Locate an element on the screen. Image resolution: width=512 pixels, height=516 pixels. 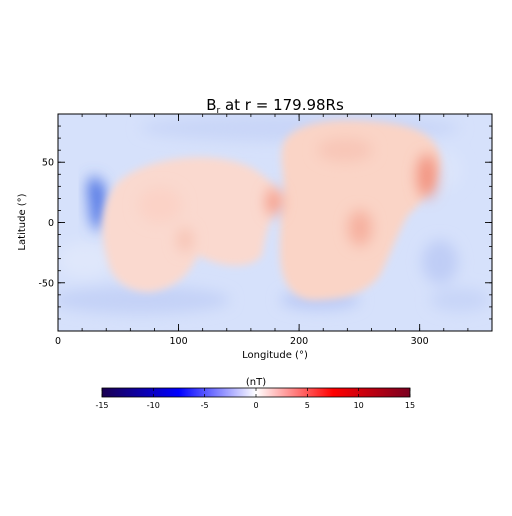
colorbar-tick-label: -10 is located at coordinates (153, 405).